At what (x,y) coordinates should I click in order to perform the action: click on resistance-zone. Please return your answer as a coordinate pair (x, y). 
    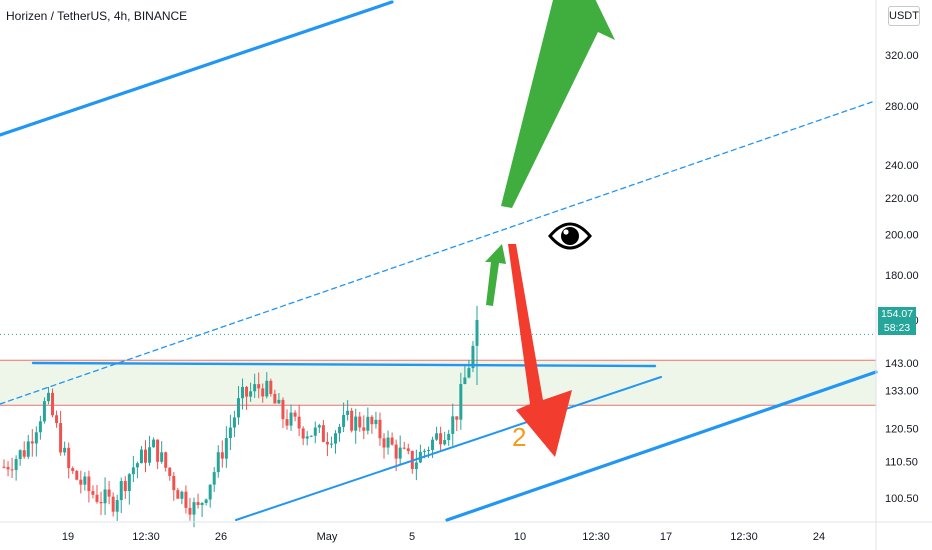
    Looking at the image, I should click on (438, 383).